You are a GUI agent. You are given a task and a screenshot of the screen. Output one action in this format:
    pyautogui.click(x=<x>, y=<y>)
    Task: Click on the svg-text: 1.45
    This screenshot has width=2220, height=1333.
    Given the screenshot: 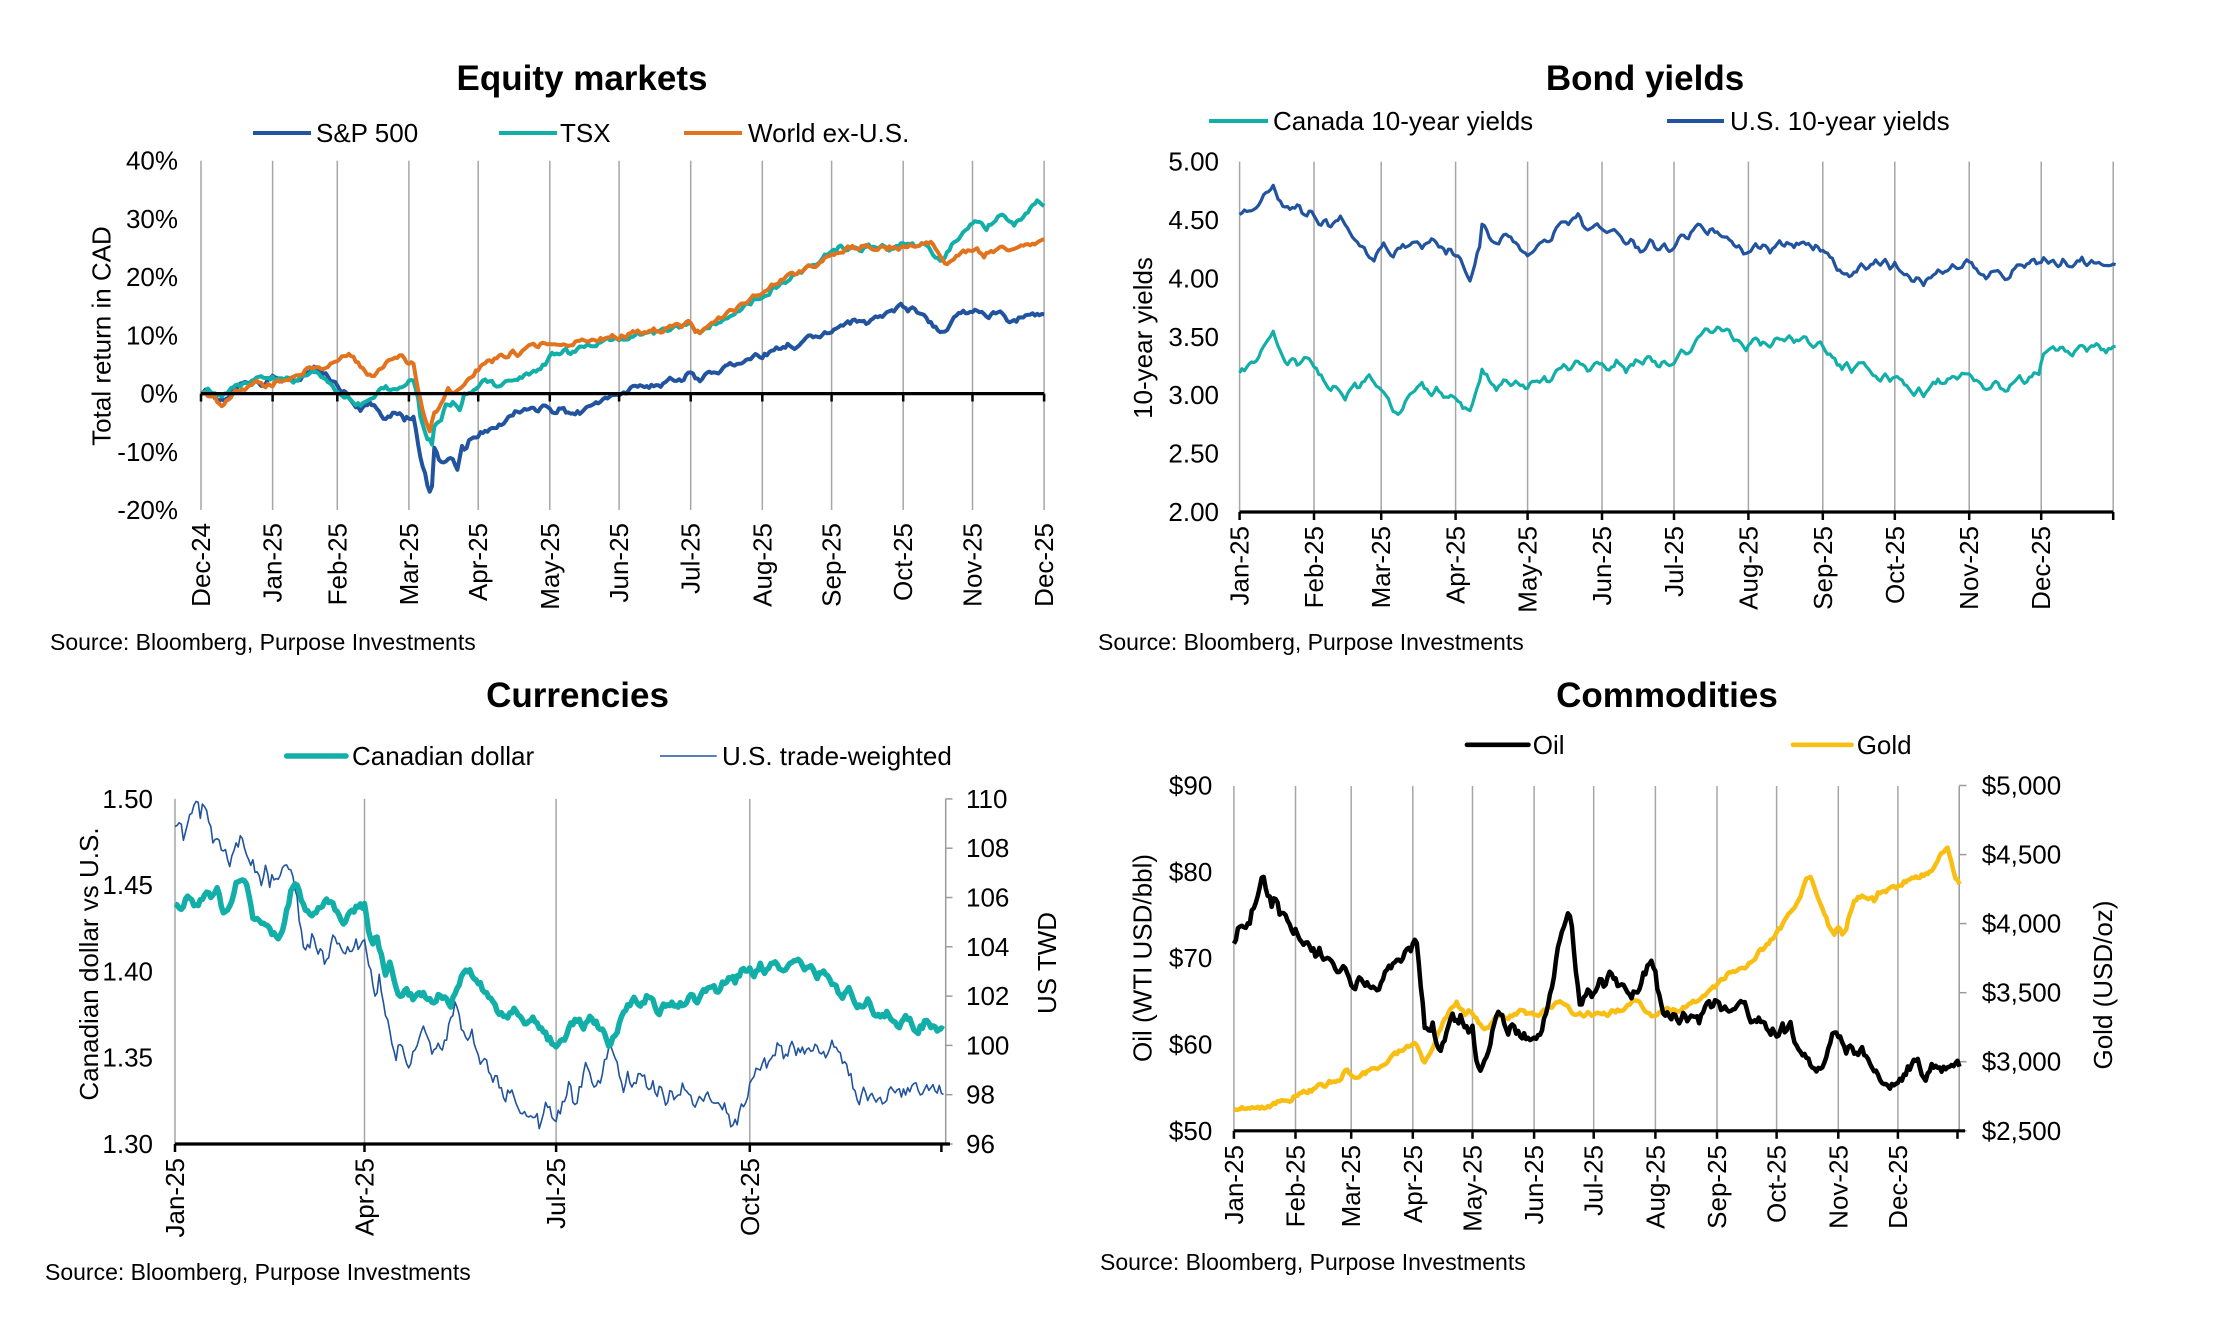 What is the action you would take?
    pyautogui.click(x=127, y=885)
    